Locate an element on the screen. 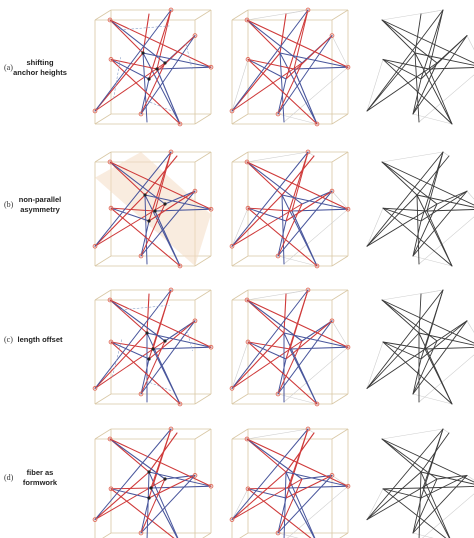 The height and width of the screenshot is (538, 474). row-label: fiber as is located at coordinates (40, 472).